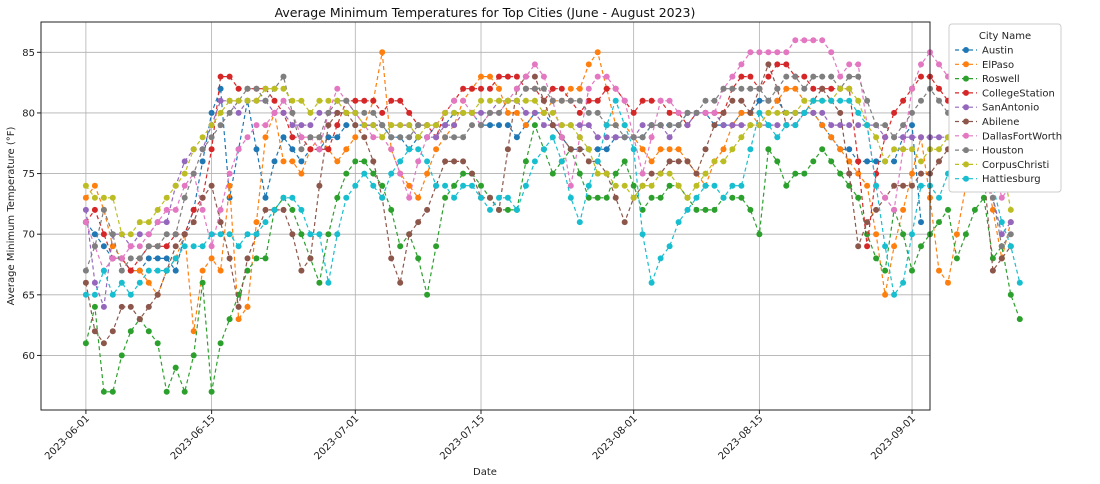  What do you see at coordinates (31, 205) in the screenshot?
I see `y-axis-ticks: 60 65 70 75 80 85` at bounding box center [31, 205].